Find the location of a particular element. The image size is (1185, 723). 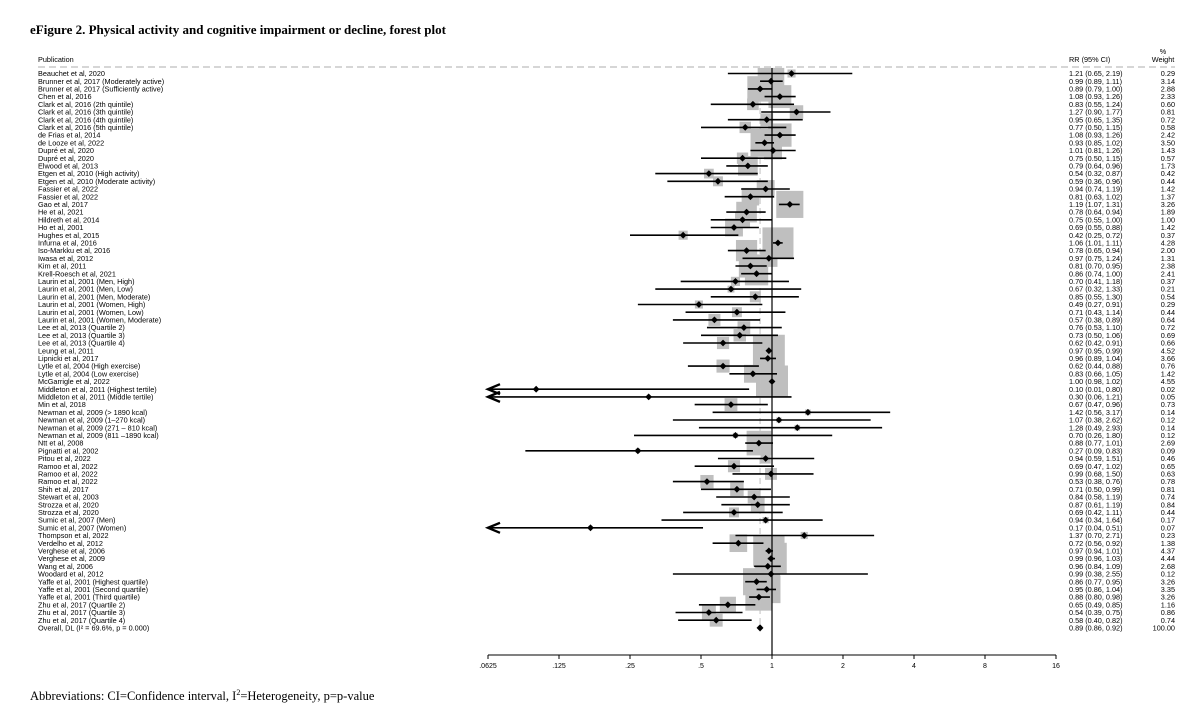

study-weight: 2.33 is located at coordinates (1168, 96).